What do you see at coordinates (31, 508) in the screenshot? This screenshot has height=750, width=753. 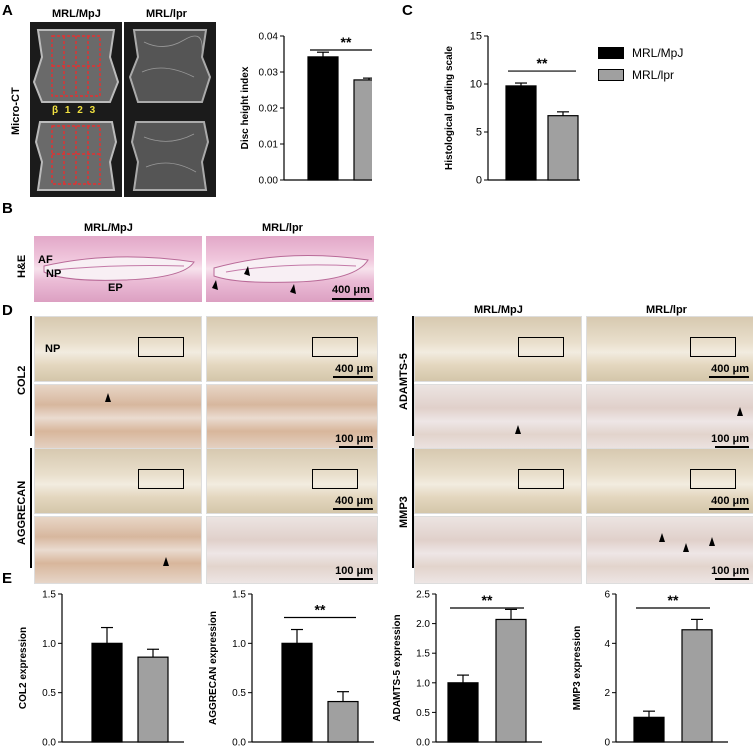 I see `ihc-aggrecan-group-bar` at bounding box center [31, 508].